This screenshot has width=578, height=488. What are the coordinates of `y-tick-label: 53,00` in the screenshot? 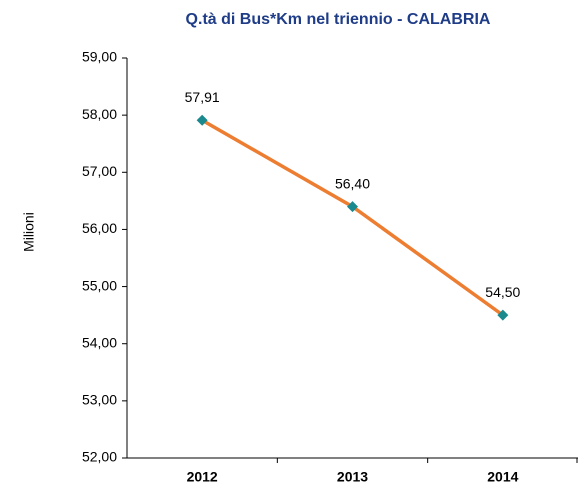 It's located at (99, 400).